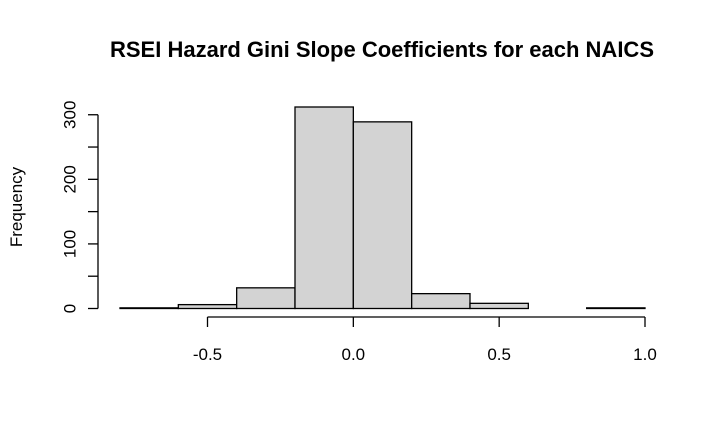 The image size is (717, 440). Describe the element at coordinates (425, 340) in the screenshot. I see `x-axis: -0.5 0.0 0.5 1.0` at that location.